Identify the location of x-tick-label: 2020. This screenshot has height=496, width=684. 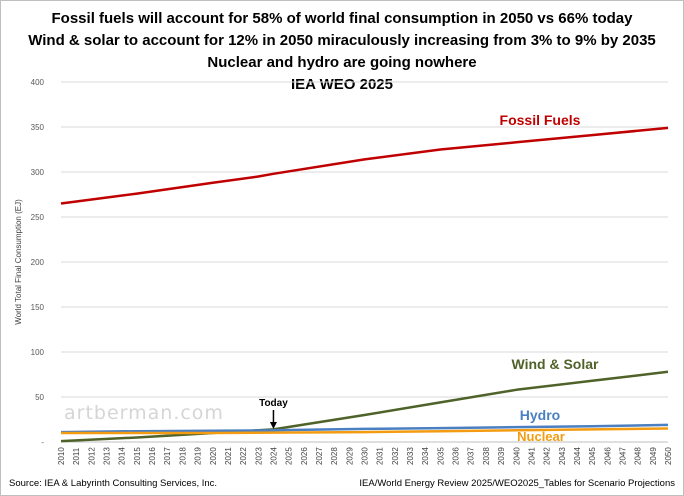
(213, 456).